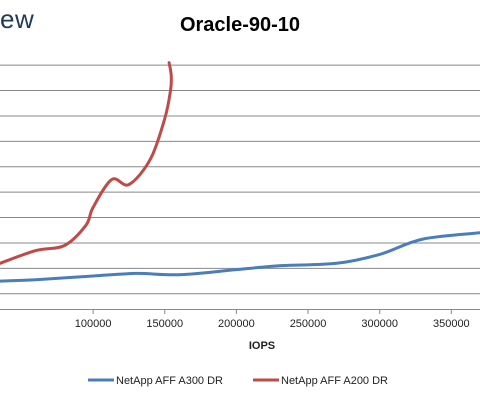 This screenshot has height=401, width=480. Describe the element at coordinates (93, 324) in the screenshot. I see `x-tick-label: 100000` at that location.